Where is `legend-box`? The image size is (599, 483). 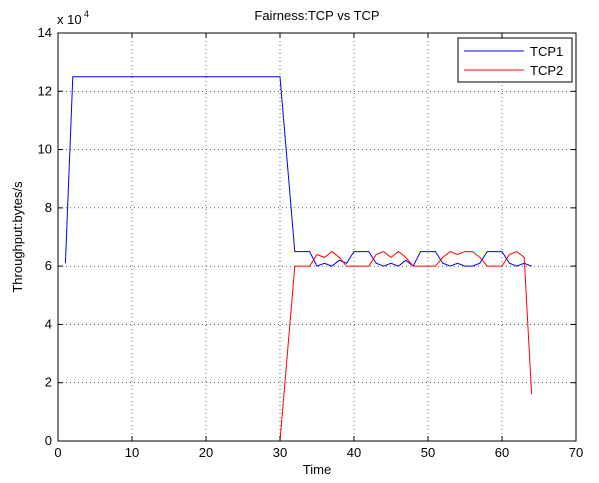 legend-box is located at coordinates (515, 60).